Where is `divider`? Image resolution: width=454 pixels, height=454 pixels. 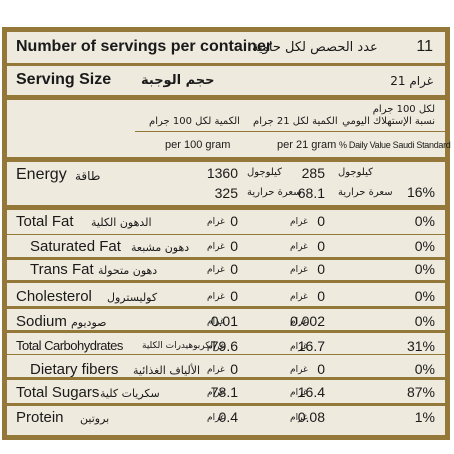 divider is located at coordinates (226, 64).